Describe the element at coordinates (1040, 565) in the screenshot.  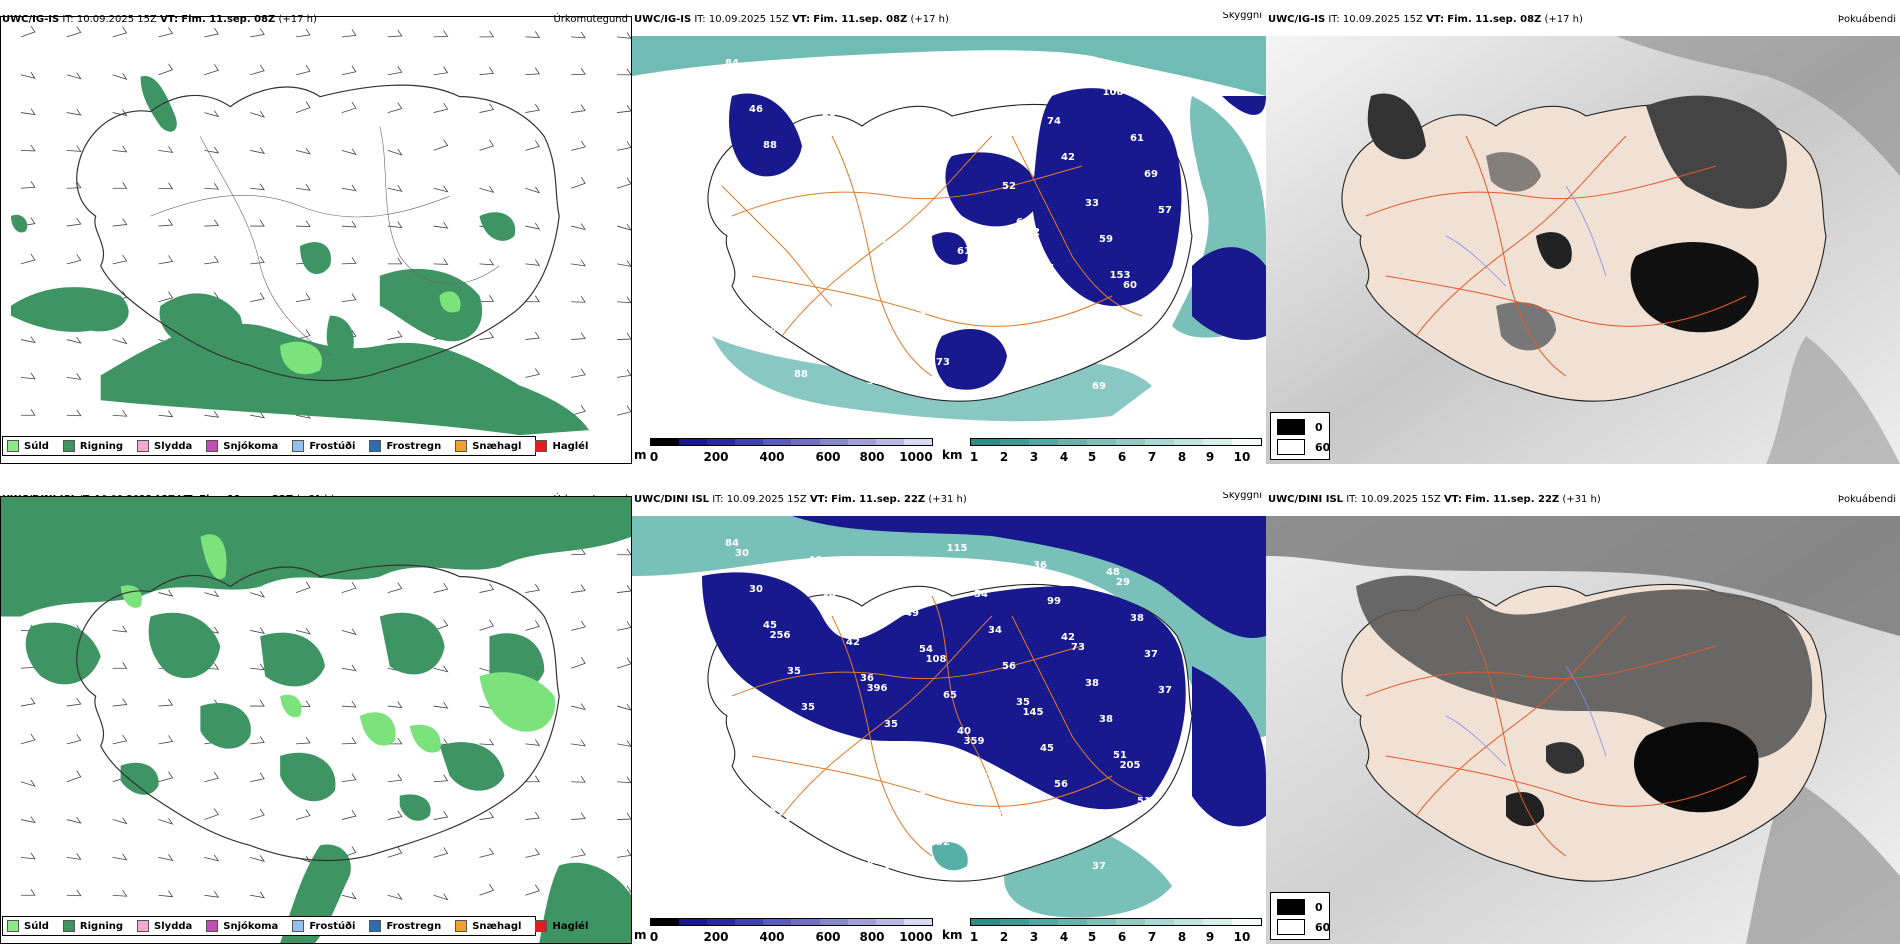
I see `visibility-value-label: 36` at that location.